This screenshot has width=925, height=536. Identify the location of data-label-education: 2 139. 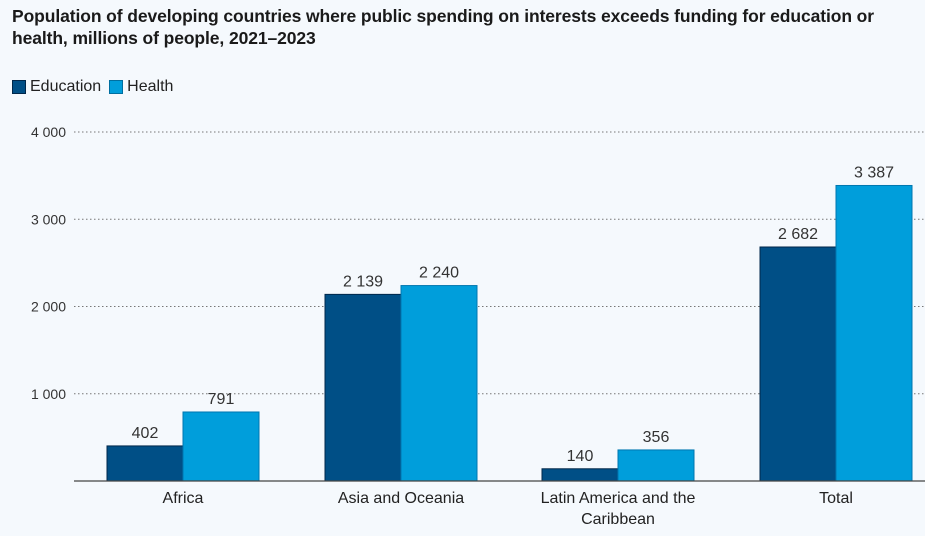
(363, 281).